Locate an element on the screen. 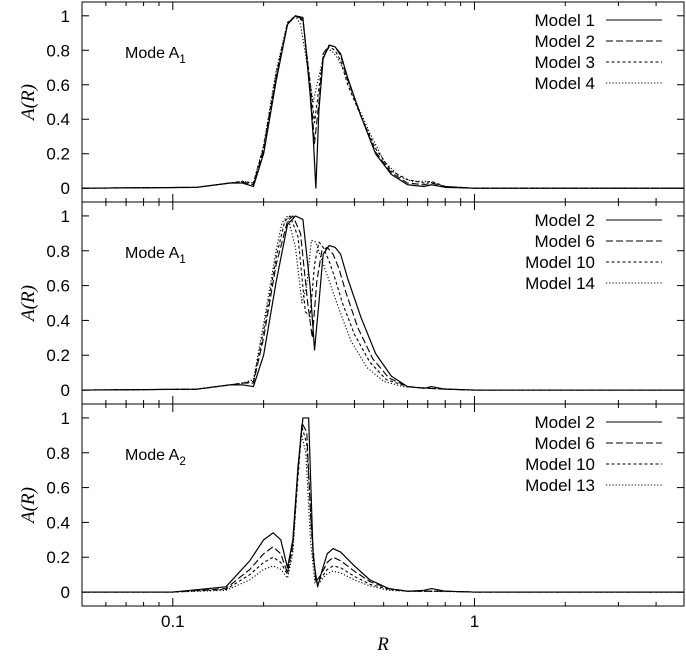 Image resolution: width=686 pixels, height=656 pixels. mode-label-subscript: 2 is located at coordinates (182, 461).